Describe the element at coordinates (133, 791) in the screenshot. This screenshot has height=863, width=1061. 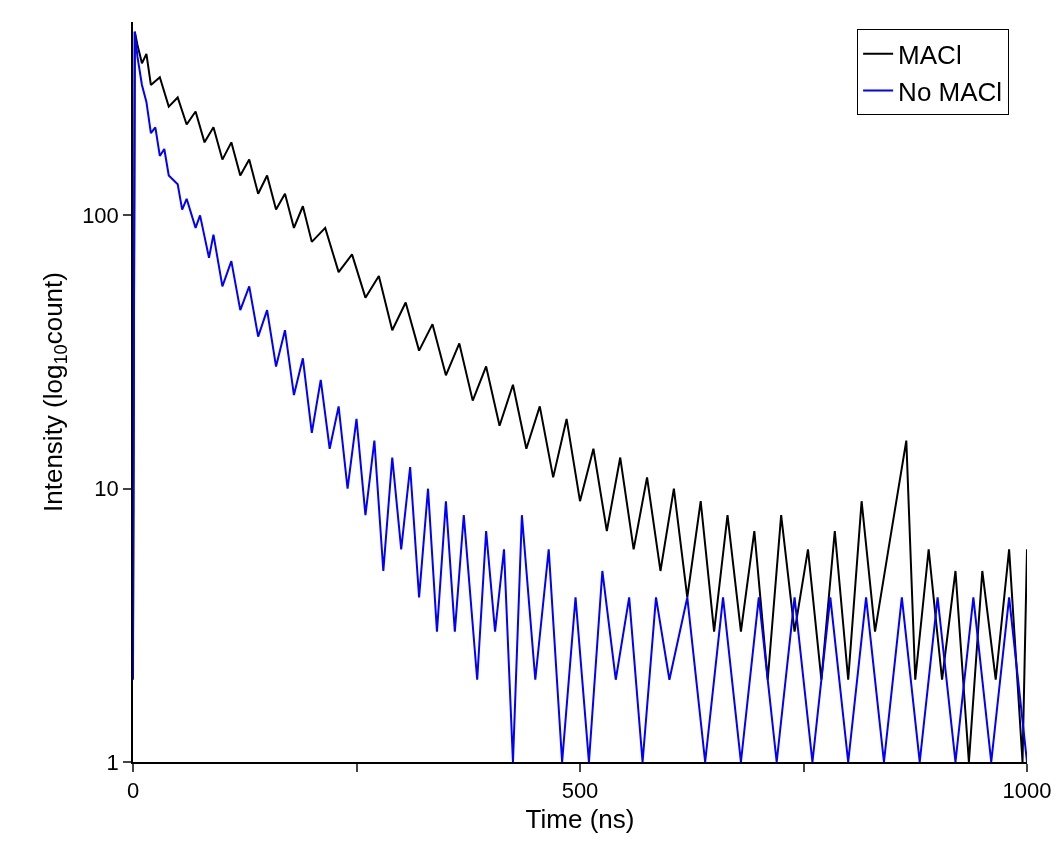
I see `x-tick-label: 0` at that location.